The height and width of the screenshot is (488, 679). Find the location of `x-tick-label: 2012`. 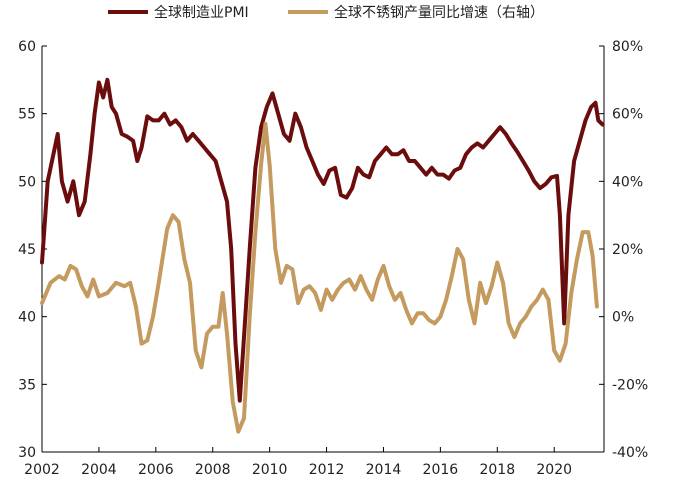

x-tick-label: 2012 is located at coordinates (327, 470).